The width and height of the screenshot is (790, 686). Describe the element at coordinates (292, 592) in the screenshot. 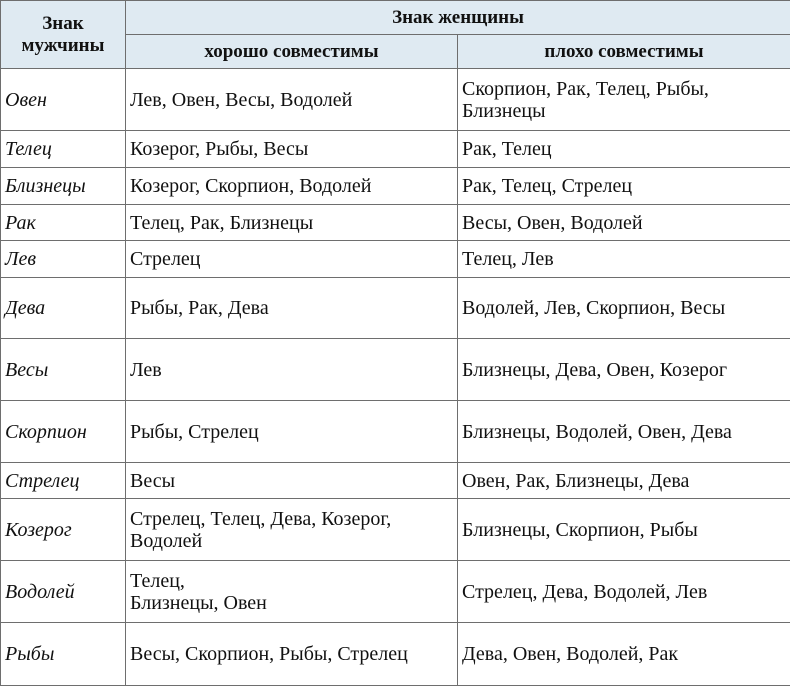

I see `good-compat-cell: Телец, Близнецы, Овен` at that location.